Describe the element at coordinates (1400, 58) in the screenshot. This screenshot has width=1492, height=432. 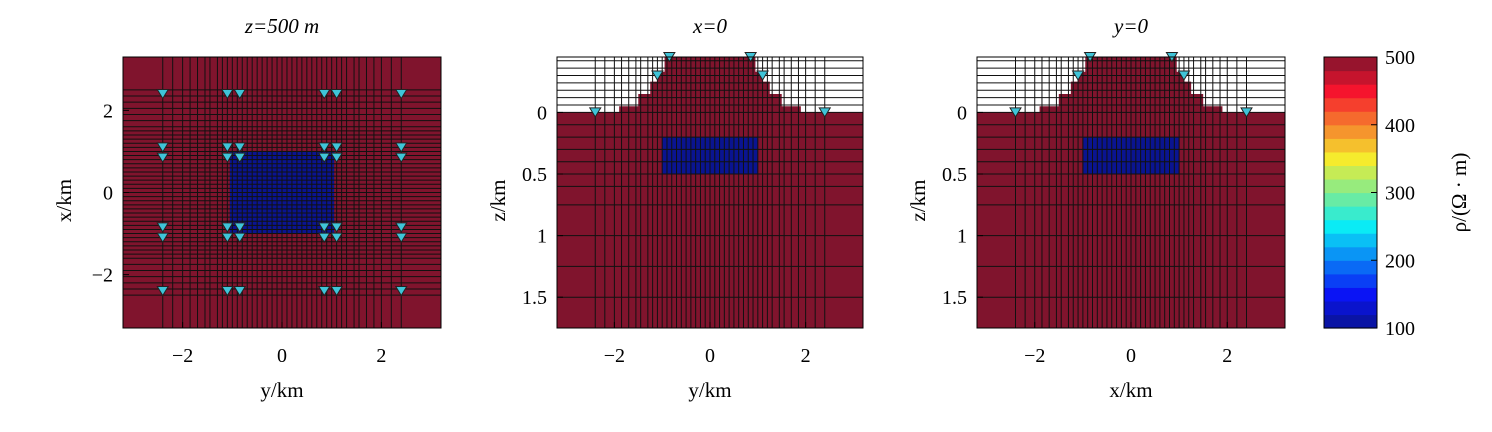
I see `colorbar-tick-label: 500` at that location.